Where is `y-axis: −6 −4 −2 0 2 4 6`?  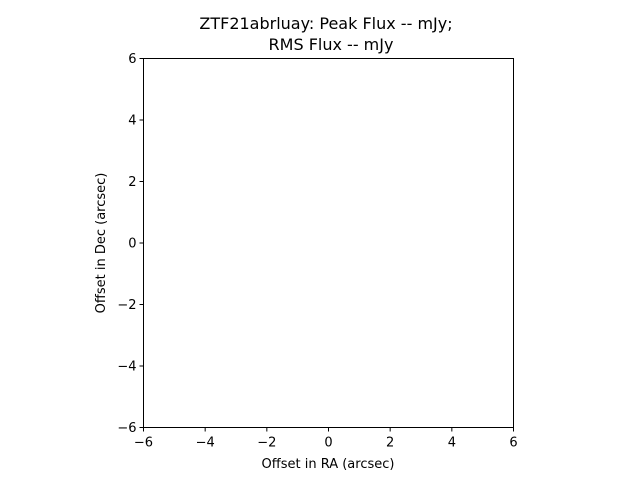 y-axis: −6 −4 −2 0 2 4 6 is located at coordinates (130, 244).